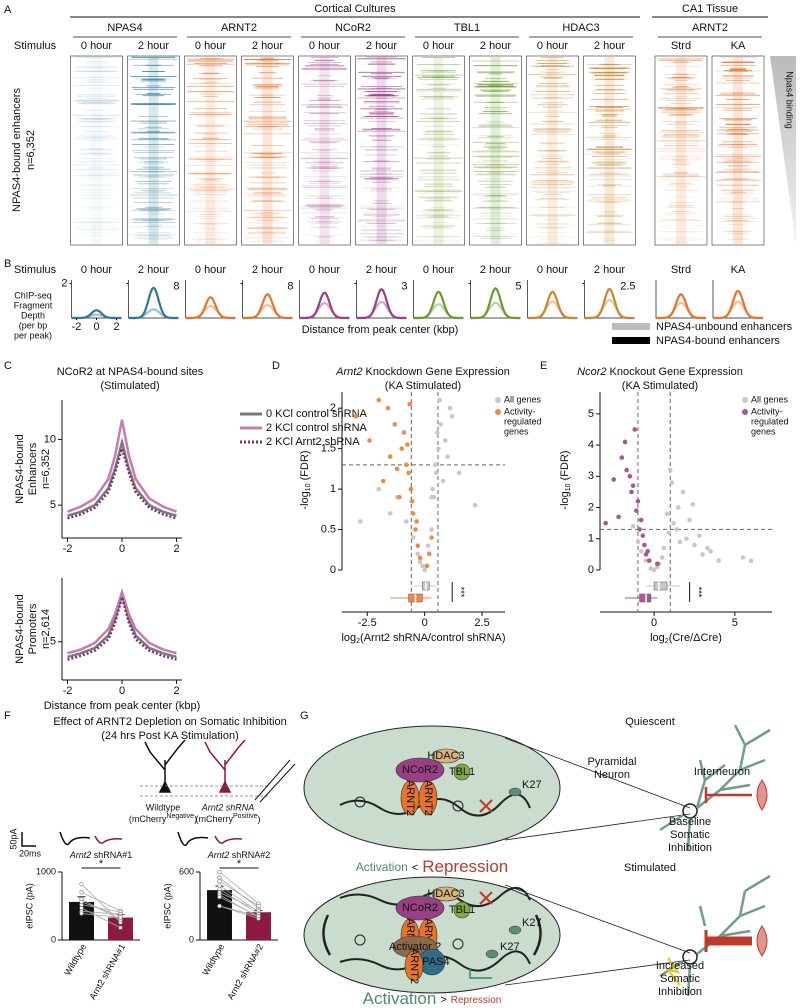  I want to click on chart-title-part: Arnt2, so click(348, 372).